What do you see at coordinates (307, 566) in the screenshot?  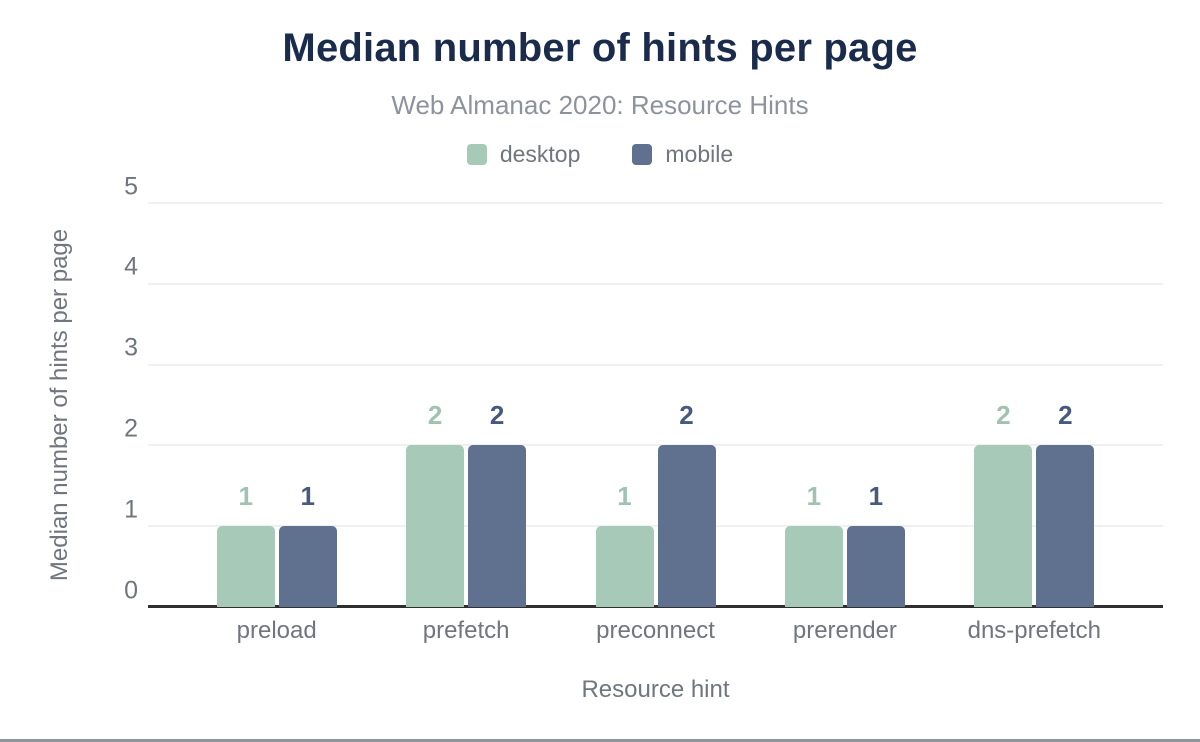 I see `bar-mobile-preload` at bounding box center [307, 566].